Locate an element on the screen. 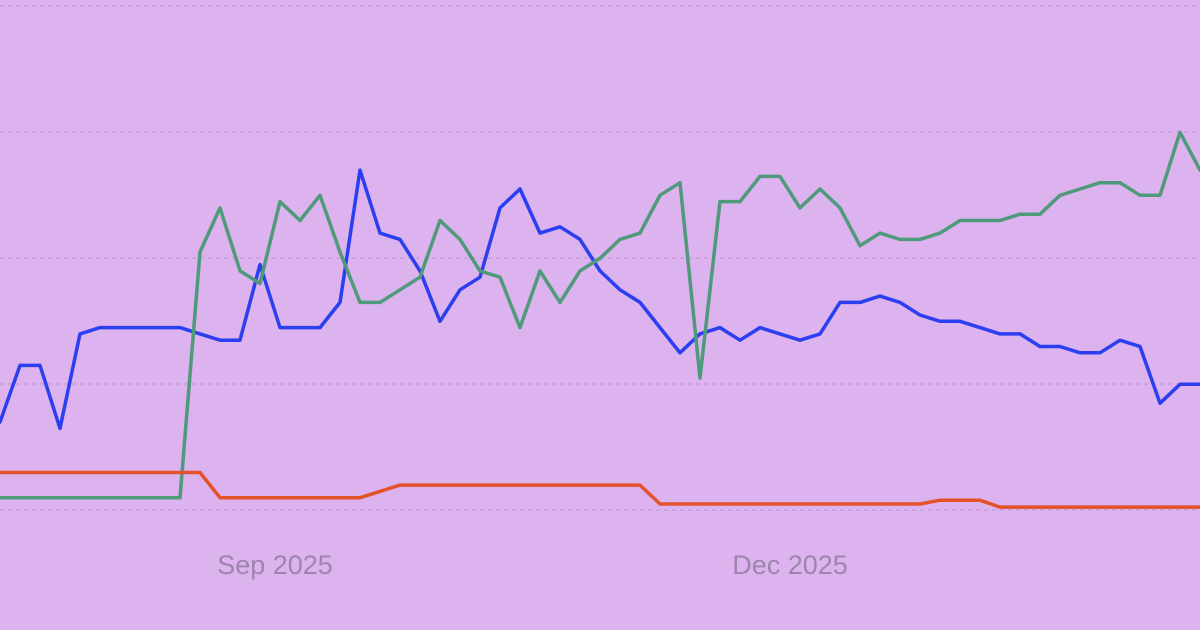 The image size is (1200, 630). series-line is located at coordinates (600, 489).